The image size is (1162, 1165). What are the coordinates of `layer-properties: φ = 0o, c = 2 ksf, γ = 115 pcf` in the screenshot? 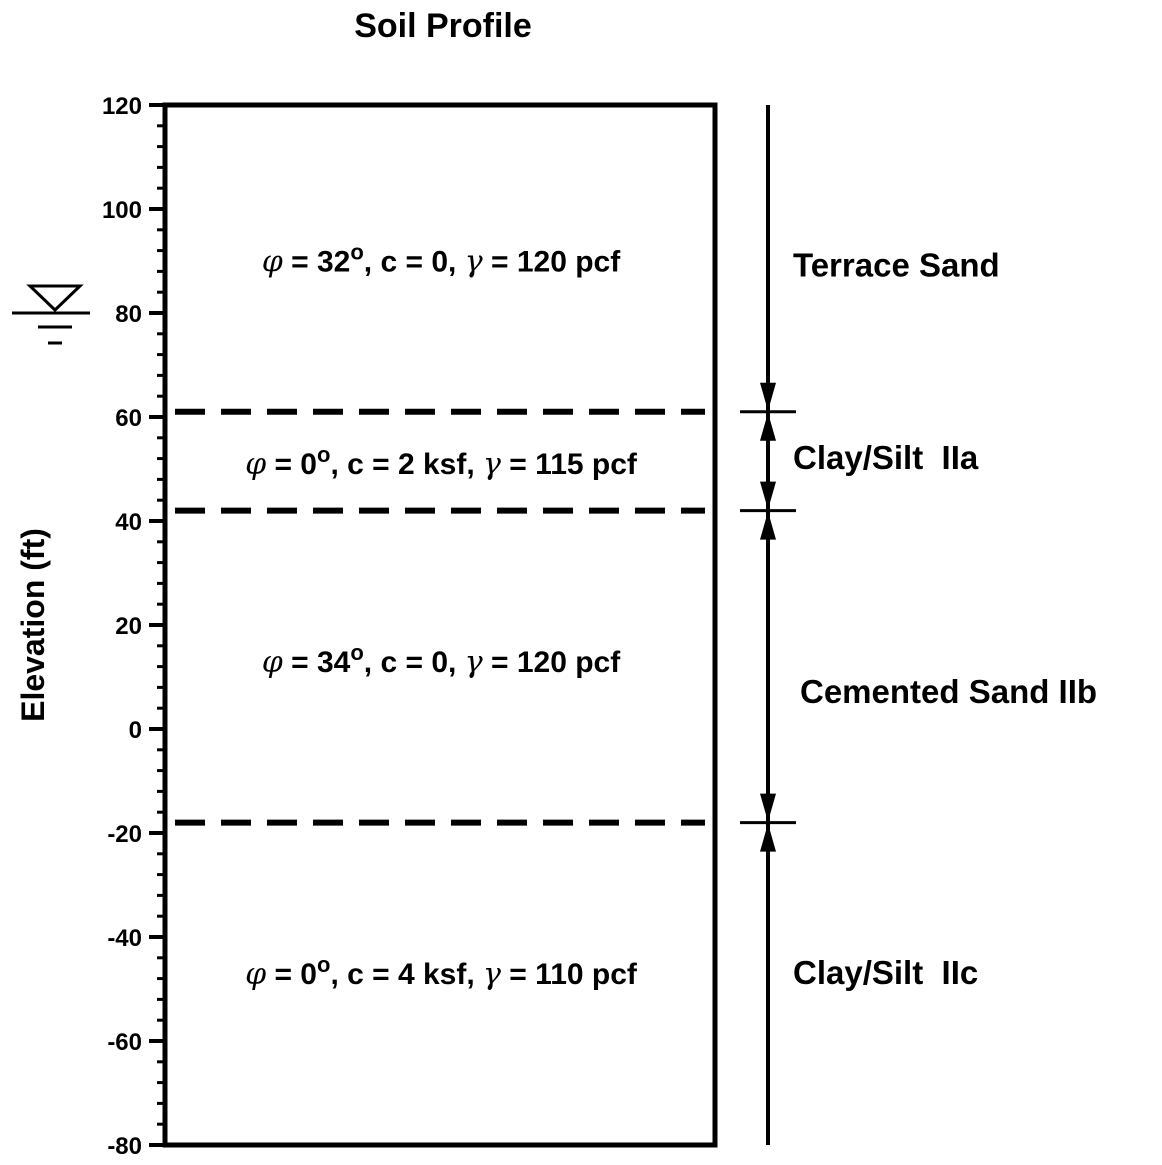 It's located at (441, 462).